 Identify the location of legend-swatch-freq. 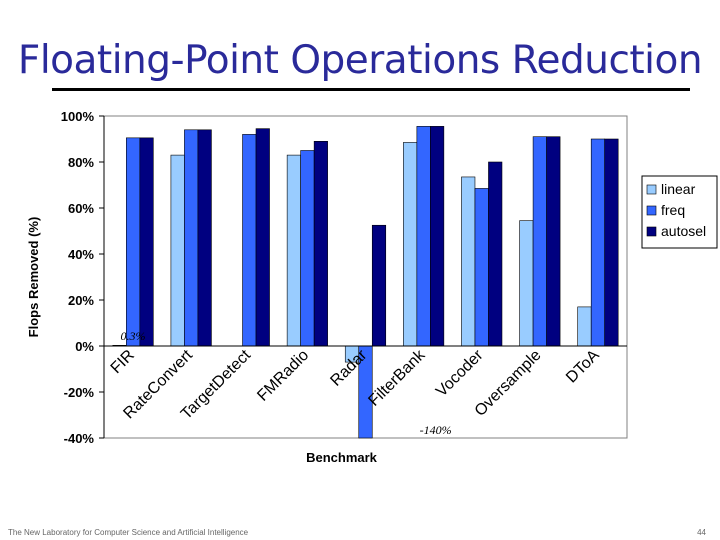
(651, 210).